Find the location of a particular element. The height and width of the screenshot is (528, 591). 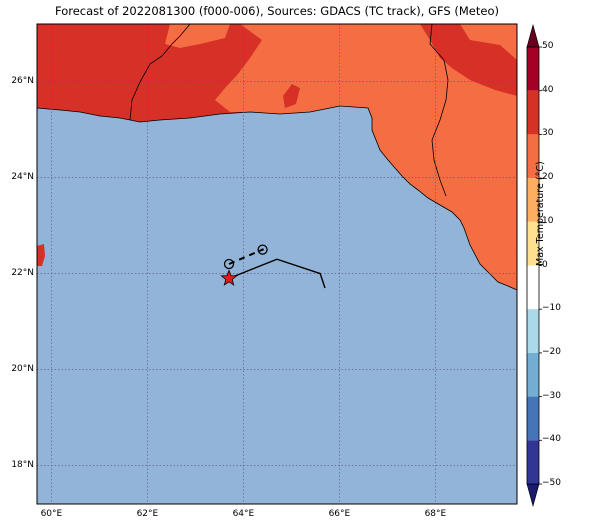

colorbar is located at coordinates (534, 265).